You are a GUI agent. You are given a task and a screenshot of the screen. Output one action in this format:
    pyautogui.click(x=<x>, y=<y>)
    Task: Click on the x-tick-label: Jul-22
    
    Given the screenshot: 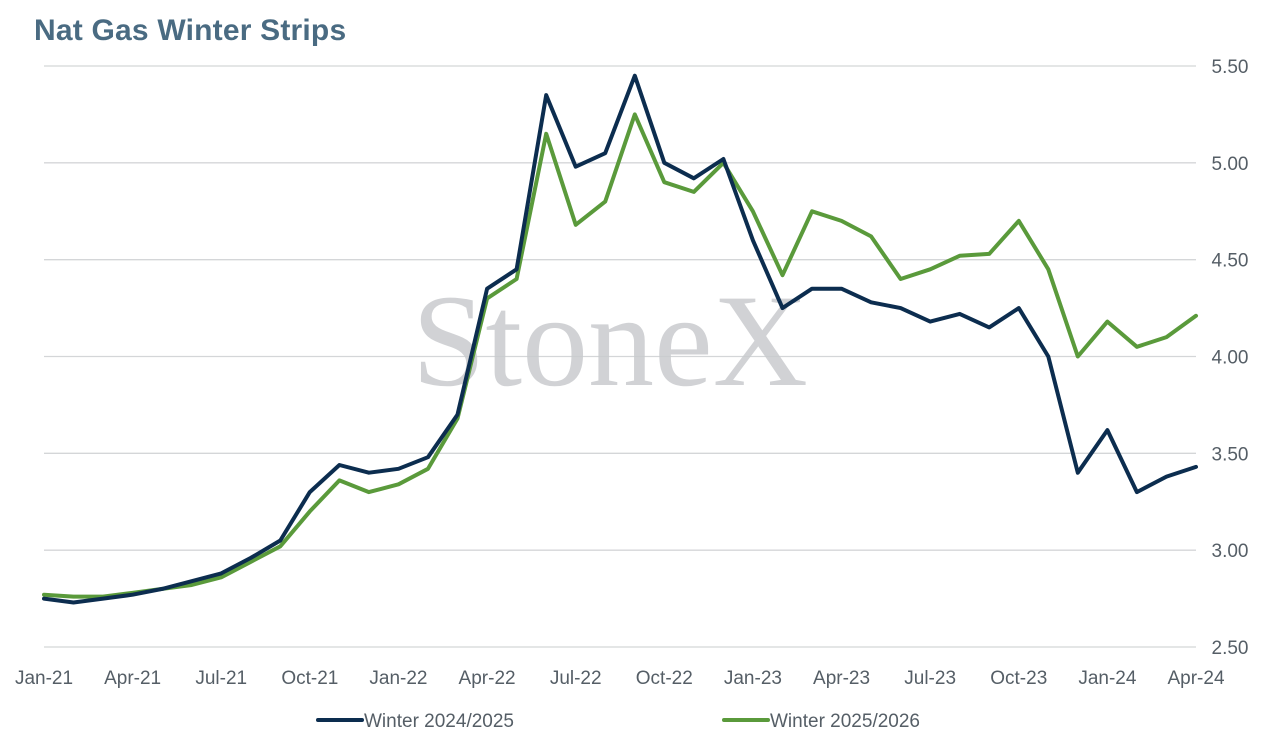 What is the action you would take?
    pyautogui.click(x=576, y=678)
    